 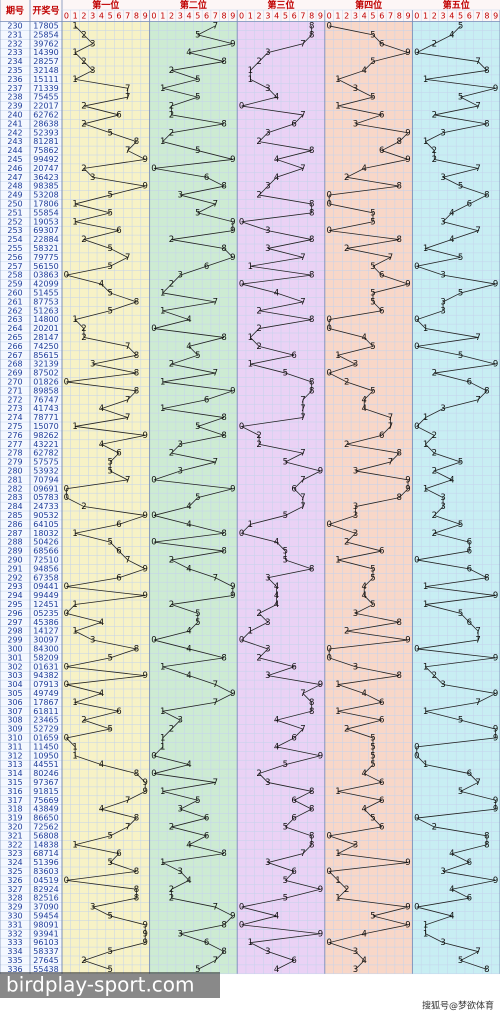 I want to click on winning-number: 87753, so click(x=45, y=301).